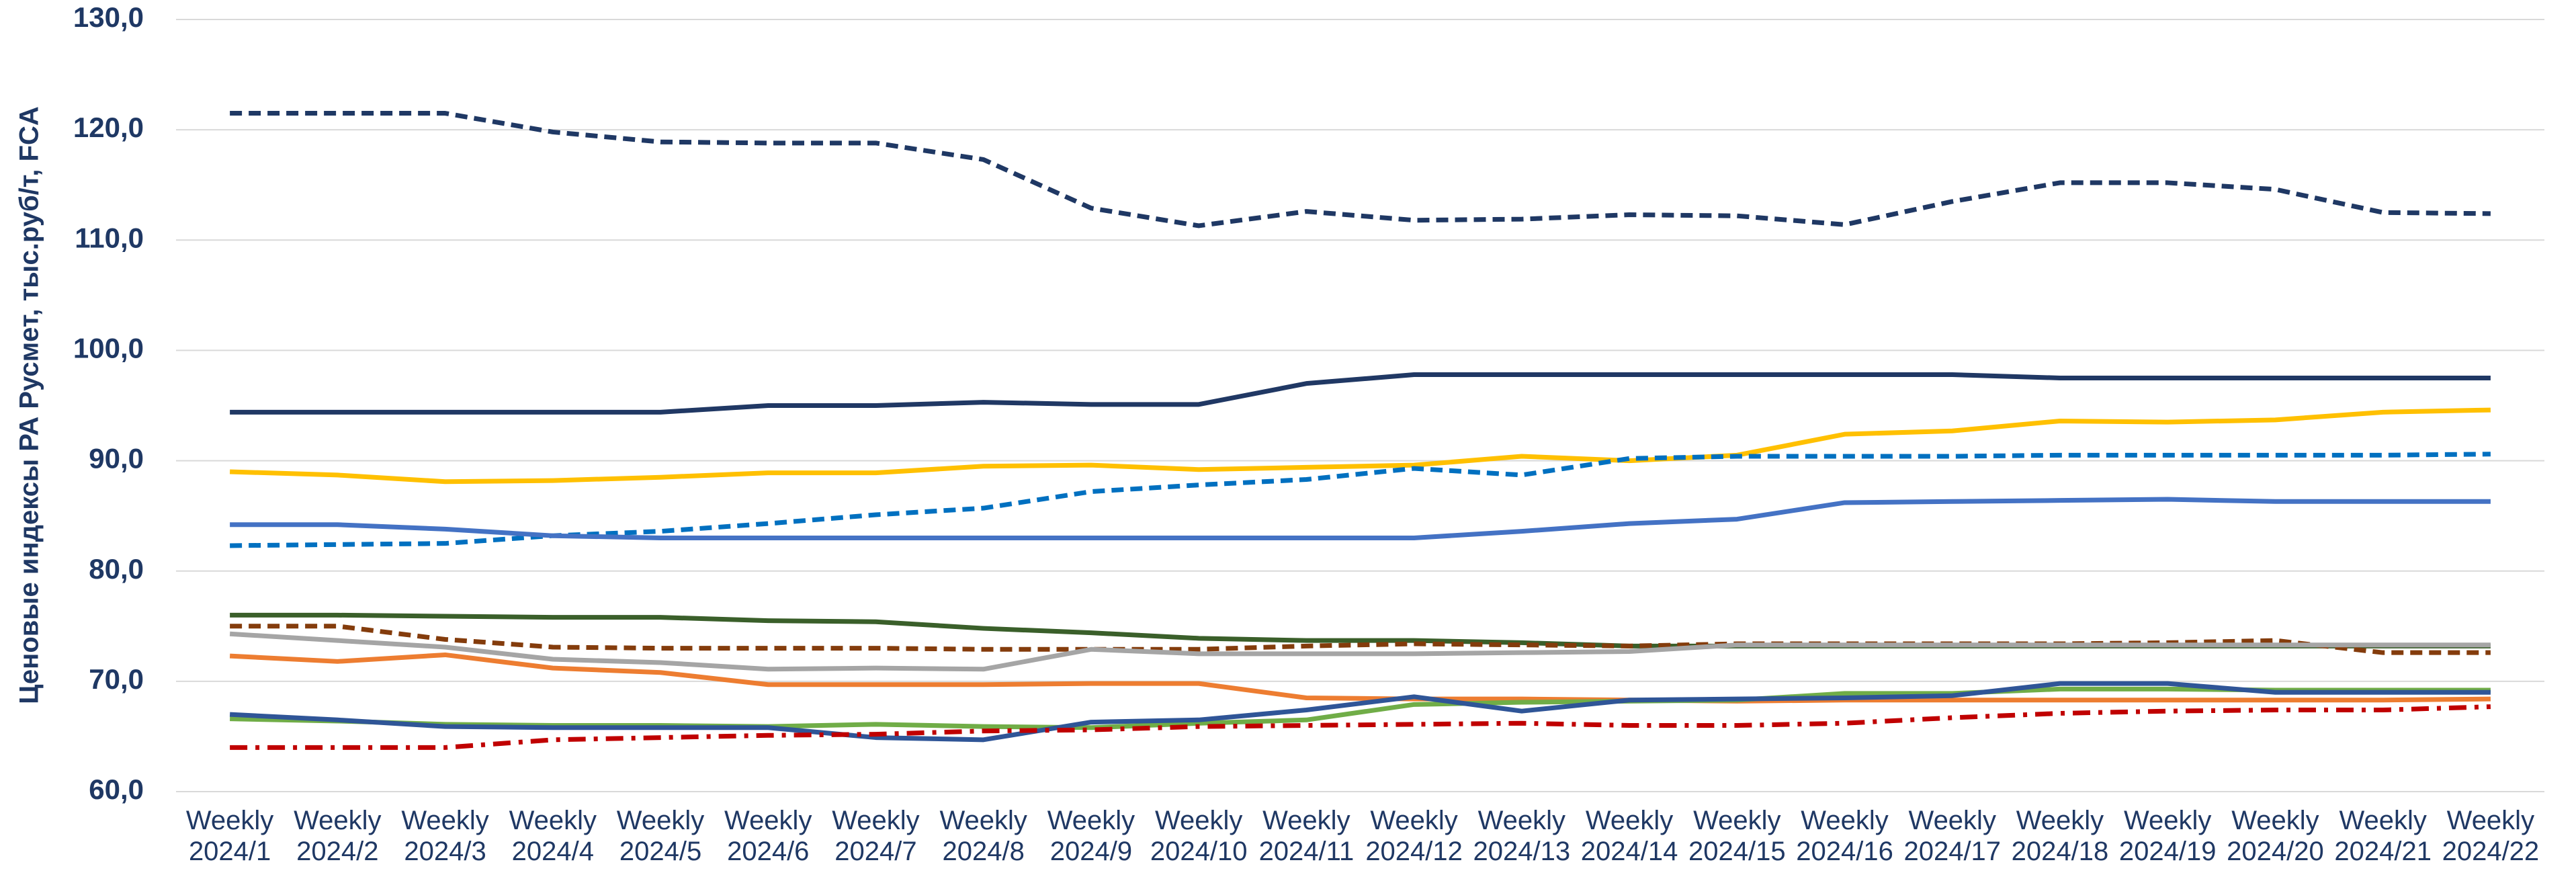 The height and width of the screenshot is (881, 2576). I want to click on x-tick-label: Weekly 2024/7, so click(876, 836).